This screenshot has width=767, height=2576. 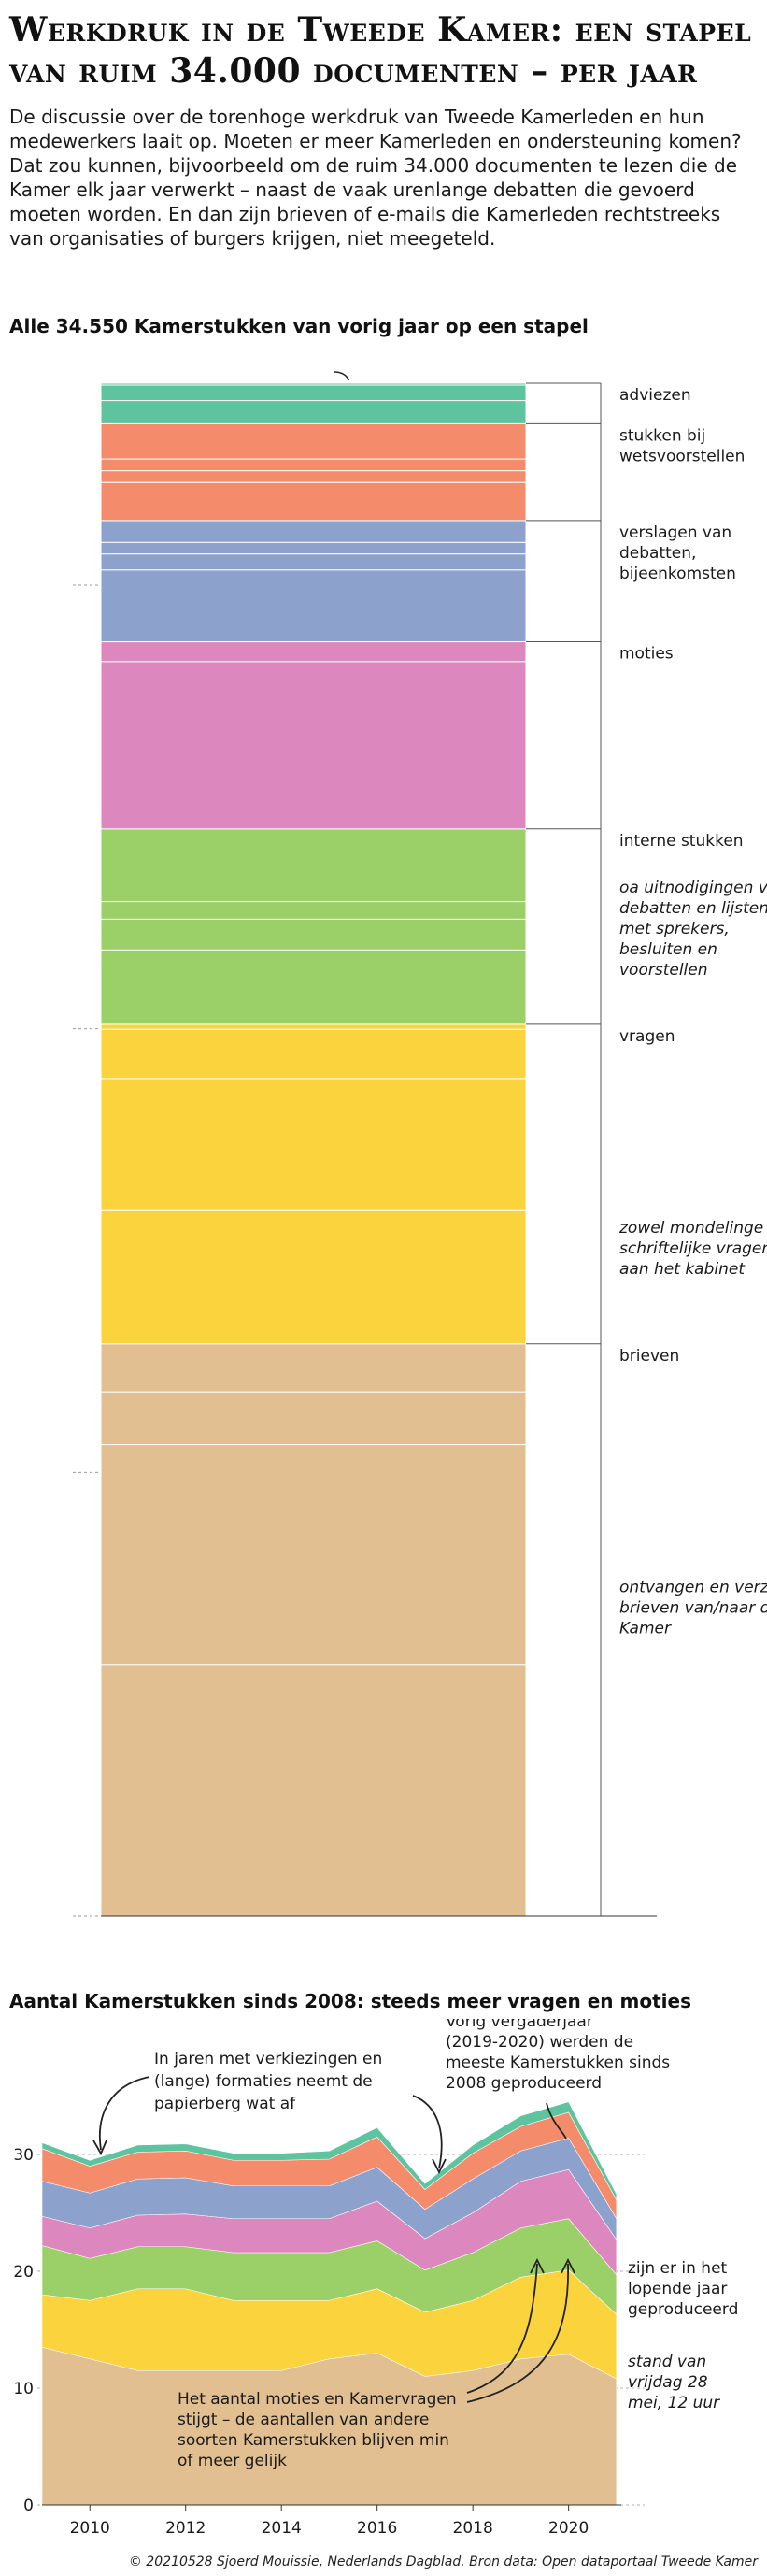 I want to click on group-text: adviezen, so click(x=655, y=395).